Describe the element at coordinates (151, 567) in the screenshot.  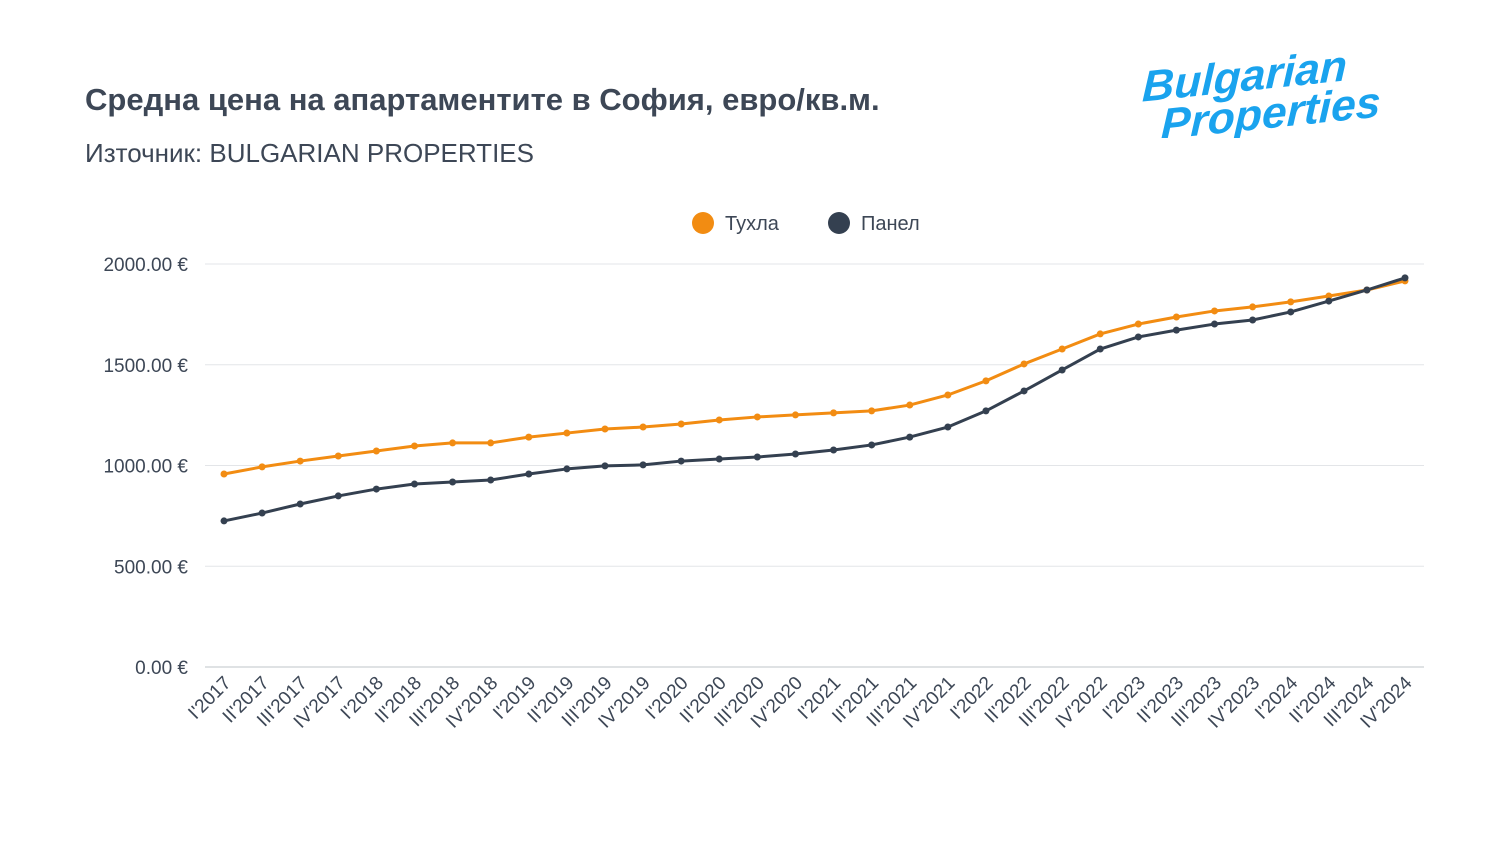
I see `y-tick-label: 500.00 €` at that location.